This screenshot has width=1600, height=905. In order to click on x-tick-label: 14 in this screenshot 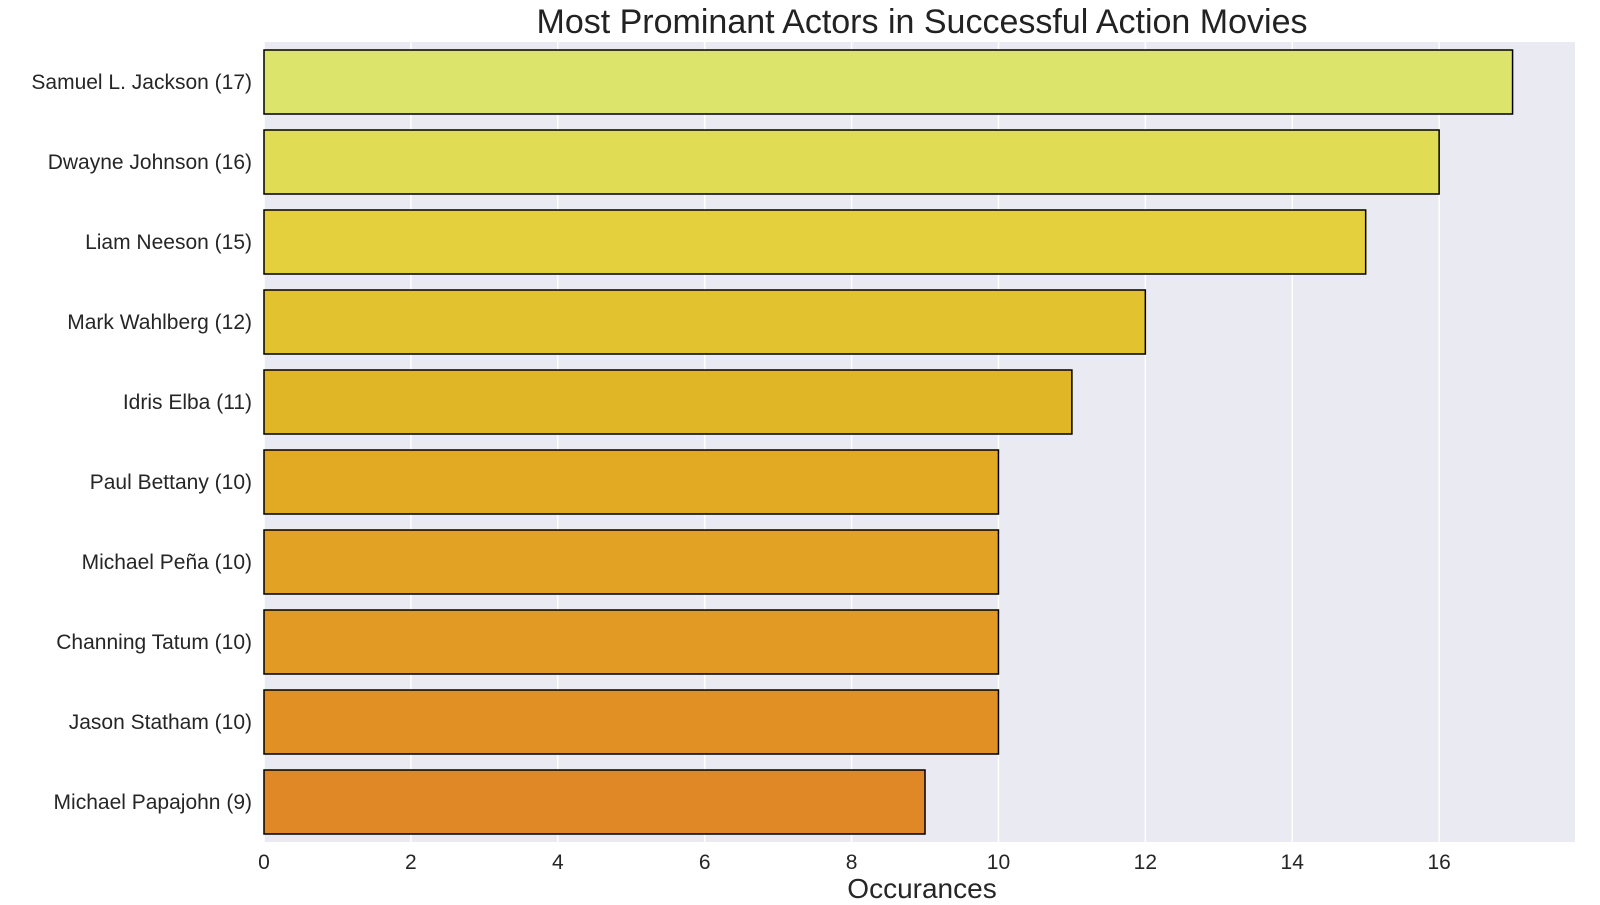, I will do `click(1293, 862)`.